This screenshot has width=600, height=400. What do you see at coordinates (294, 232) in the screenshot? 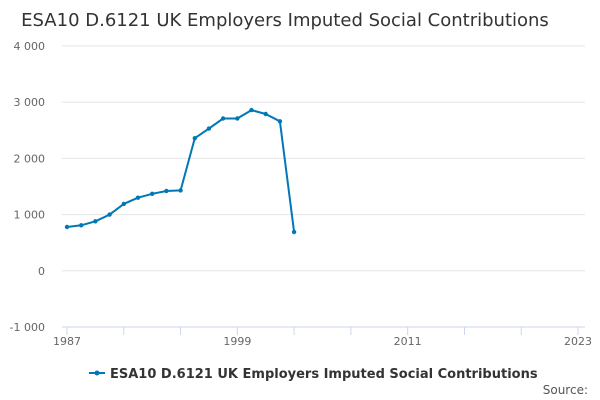
I see `data-point-2003` at bounding box center [294, 232].